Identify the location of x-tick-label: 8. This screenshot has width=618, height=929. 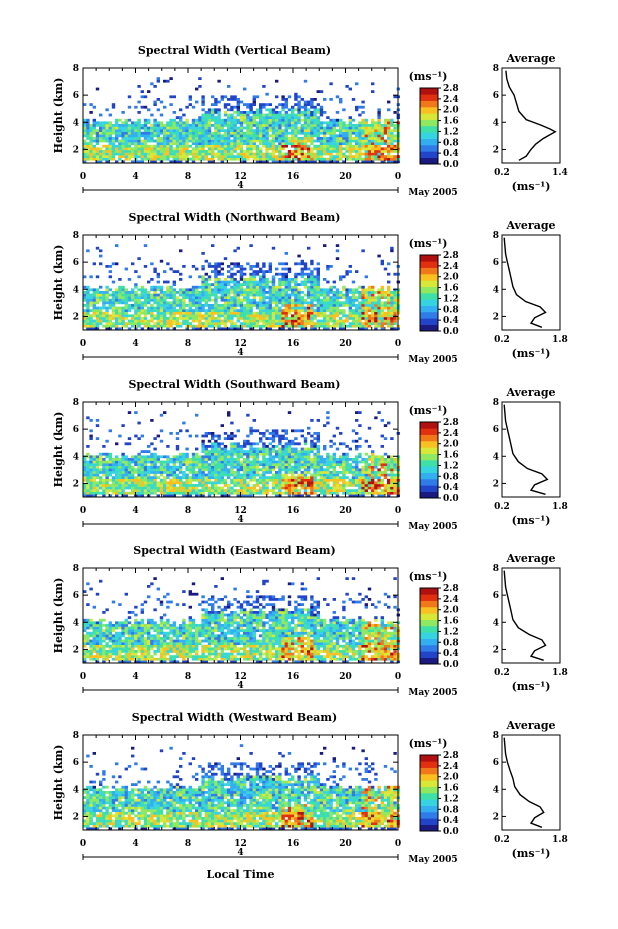
(188, 177).